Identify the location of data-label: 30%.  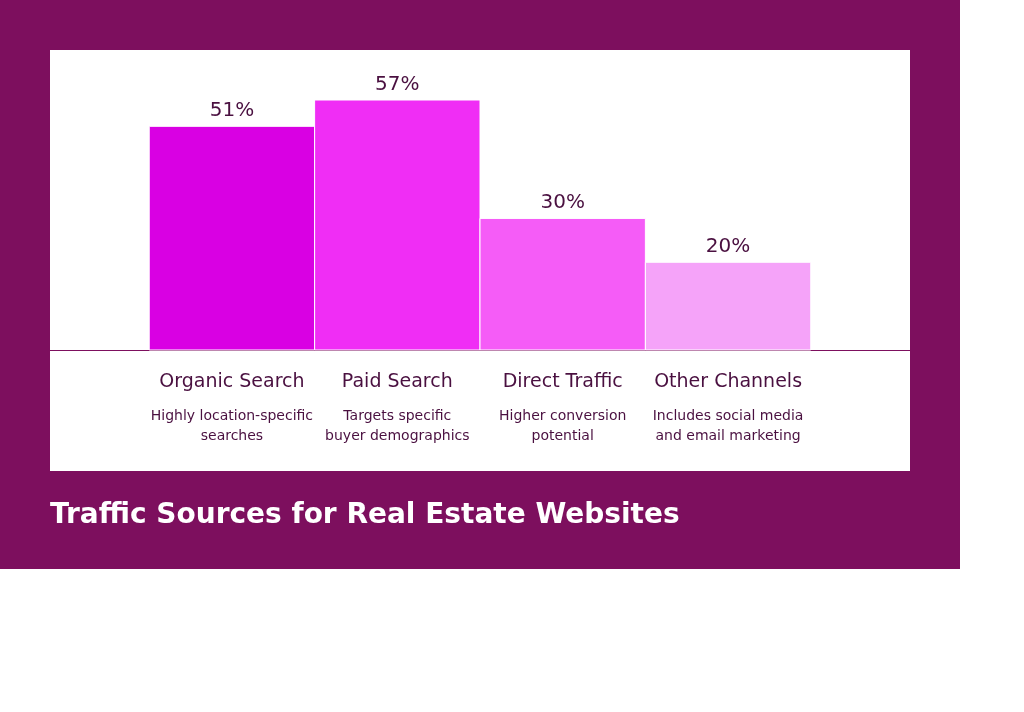
(562, 201).